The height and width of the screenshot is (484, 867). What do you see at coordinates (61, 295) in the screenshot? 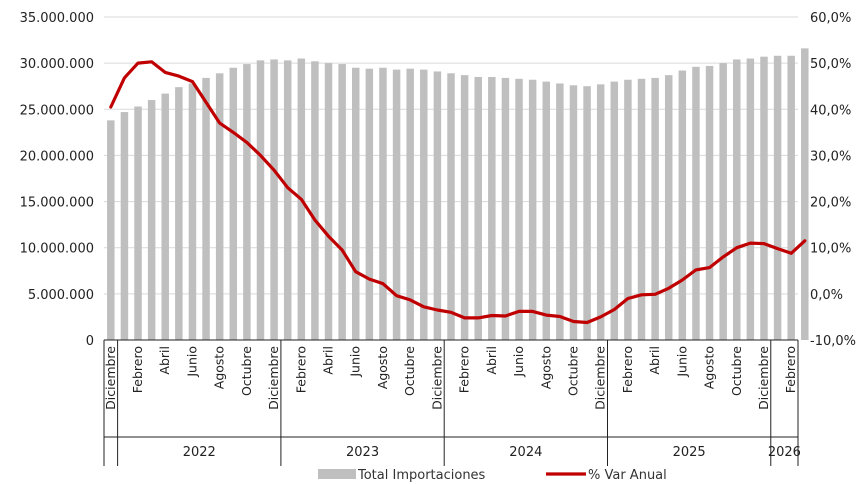
I see `left-tick-label: 5.000.000` at bounding box center [61, 295].